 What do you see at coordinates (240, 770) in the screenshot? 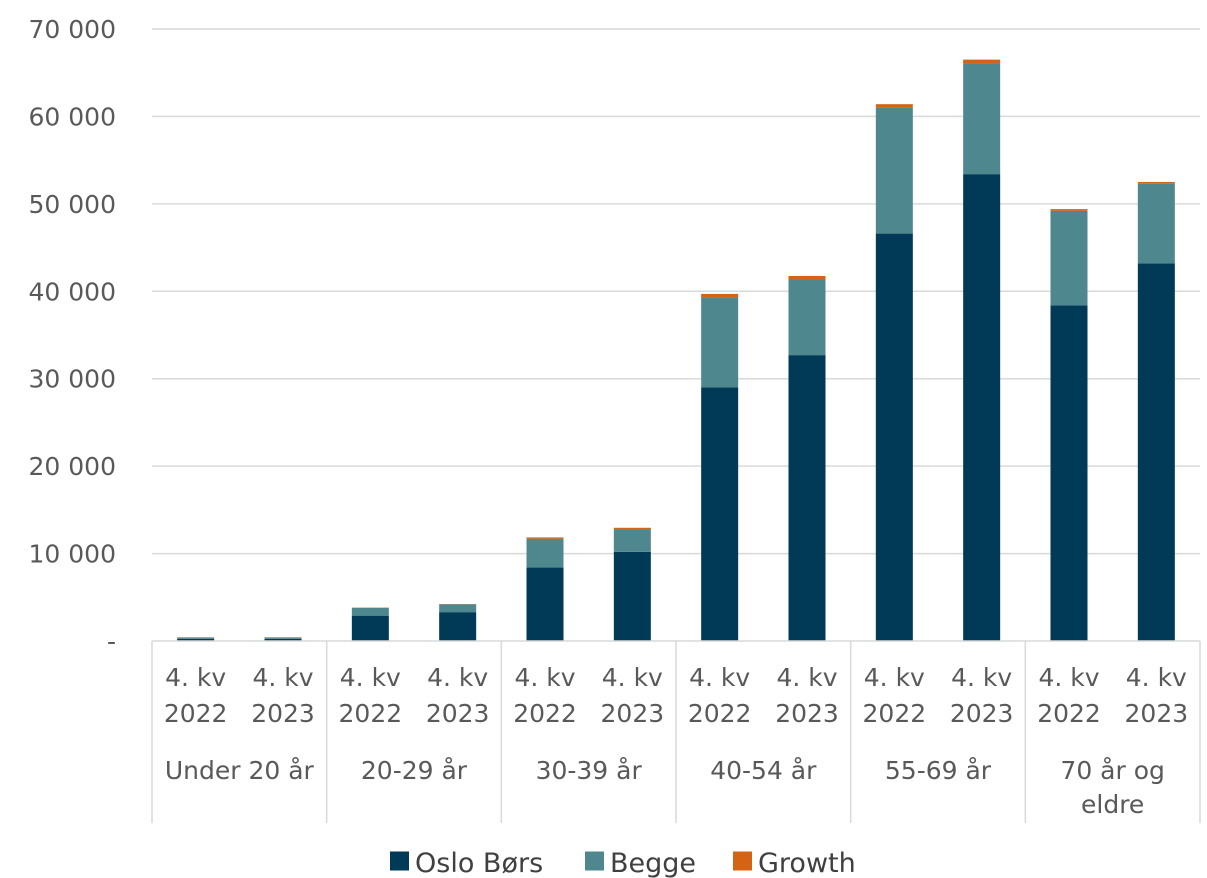
I see `group-label: Under 20 år` at bounding box center [240, 770].